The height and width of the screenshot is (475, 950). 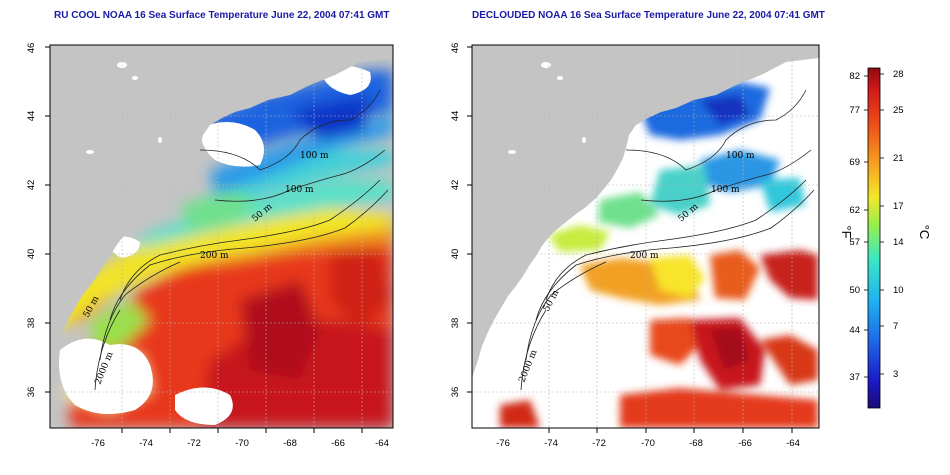 I want to click on x-tick-label: -74, so click(x=146, y=443).